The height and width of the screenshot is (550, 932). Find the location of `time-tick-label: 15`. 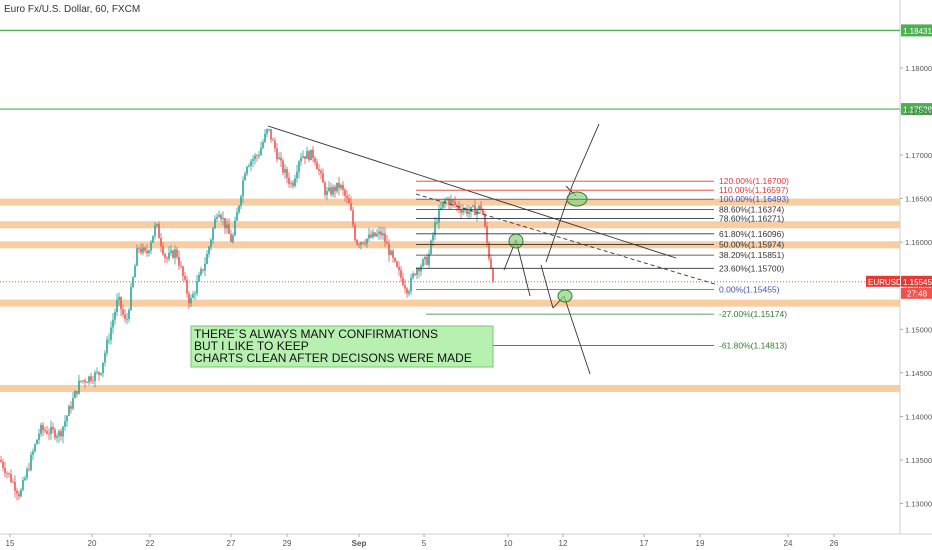

time-tick-label: 15 is located at coordinates (10, 543).